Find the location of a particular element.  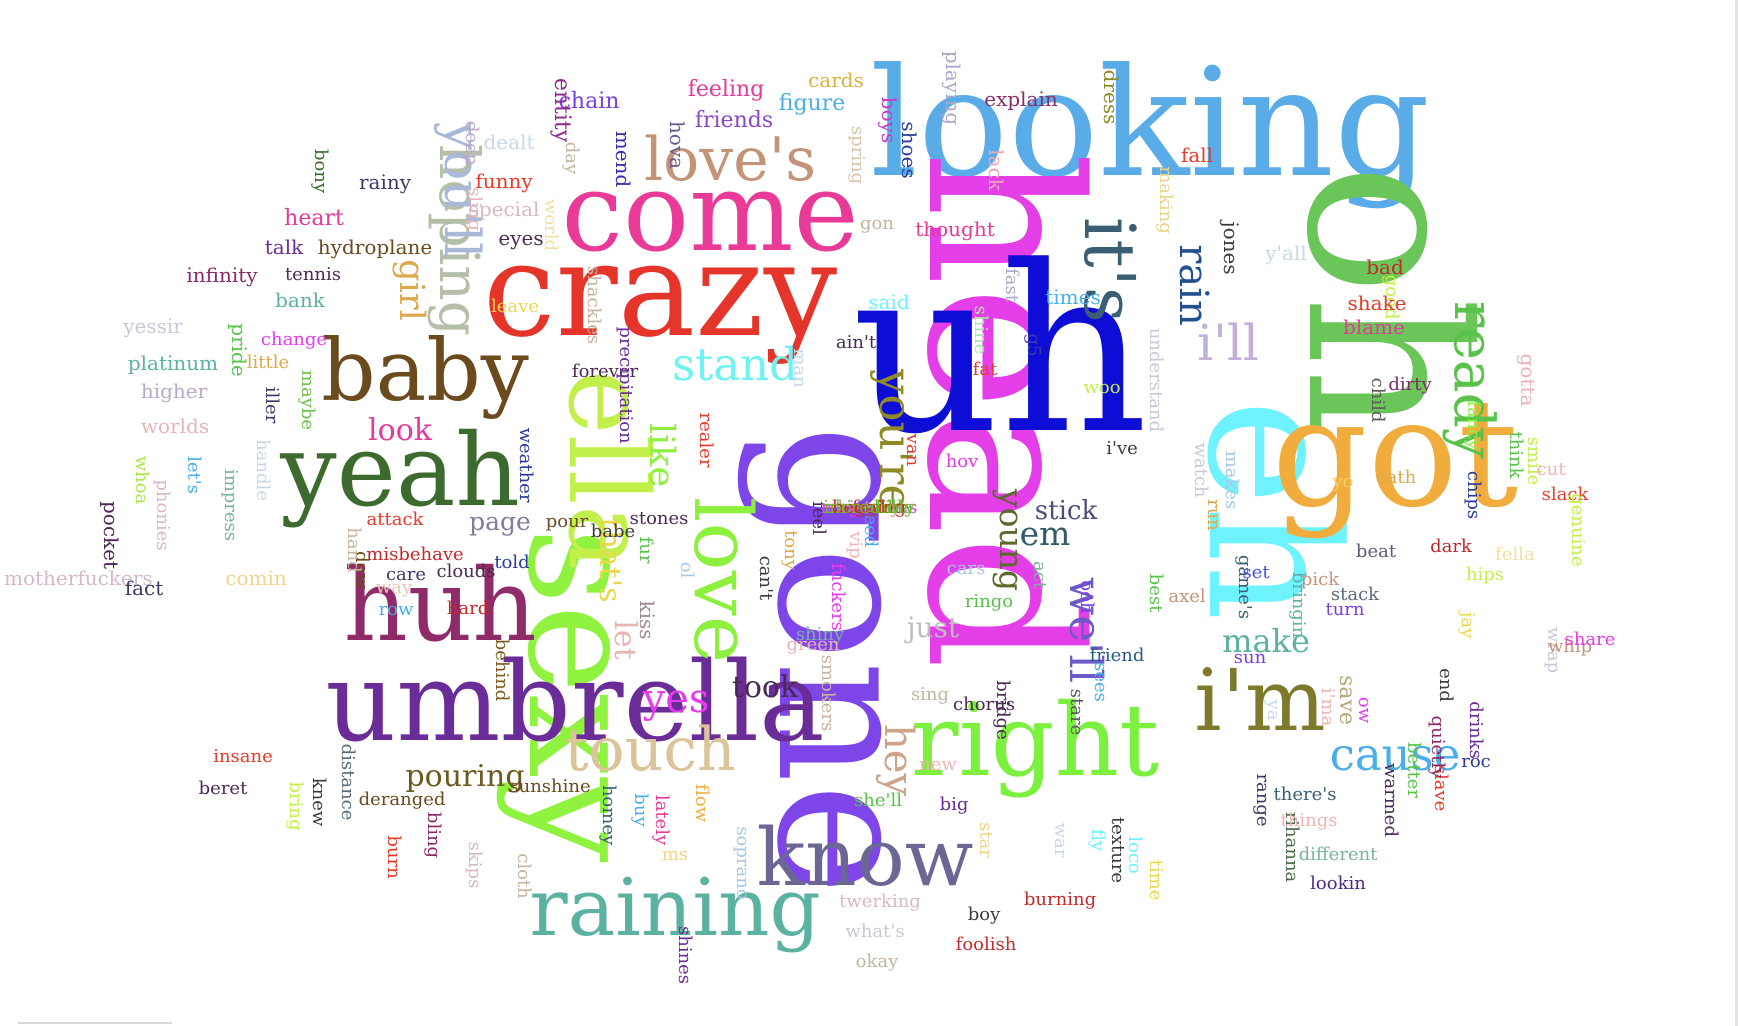

cloud-word: eh is located at coordinates (1271, 510).